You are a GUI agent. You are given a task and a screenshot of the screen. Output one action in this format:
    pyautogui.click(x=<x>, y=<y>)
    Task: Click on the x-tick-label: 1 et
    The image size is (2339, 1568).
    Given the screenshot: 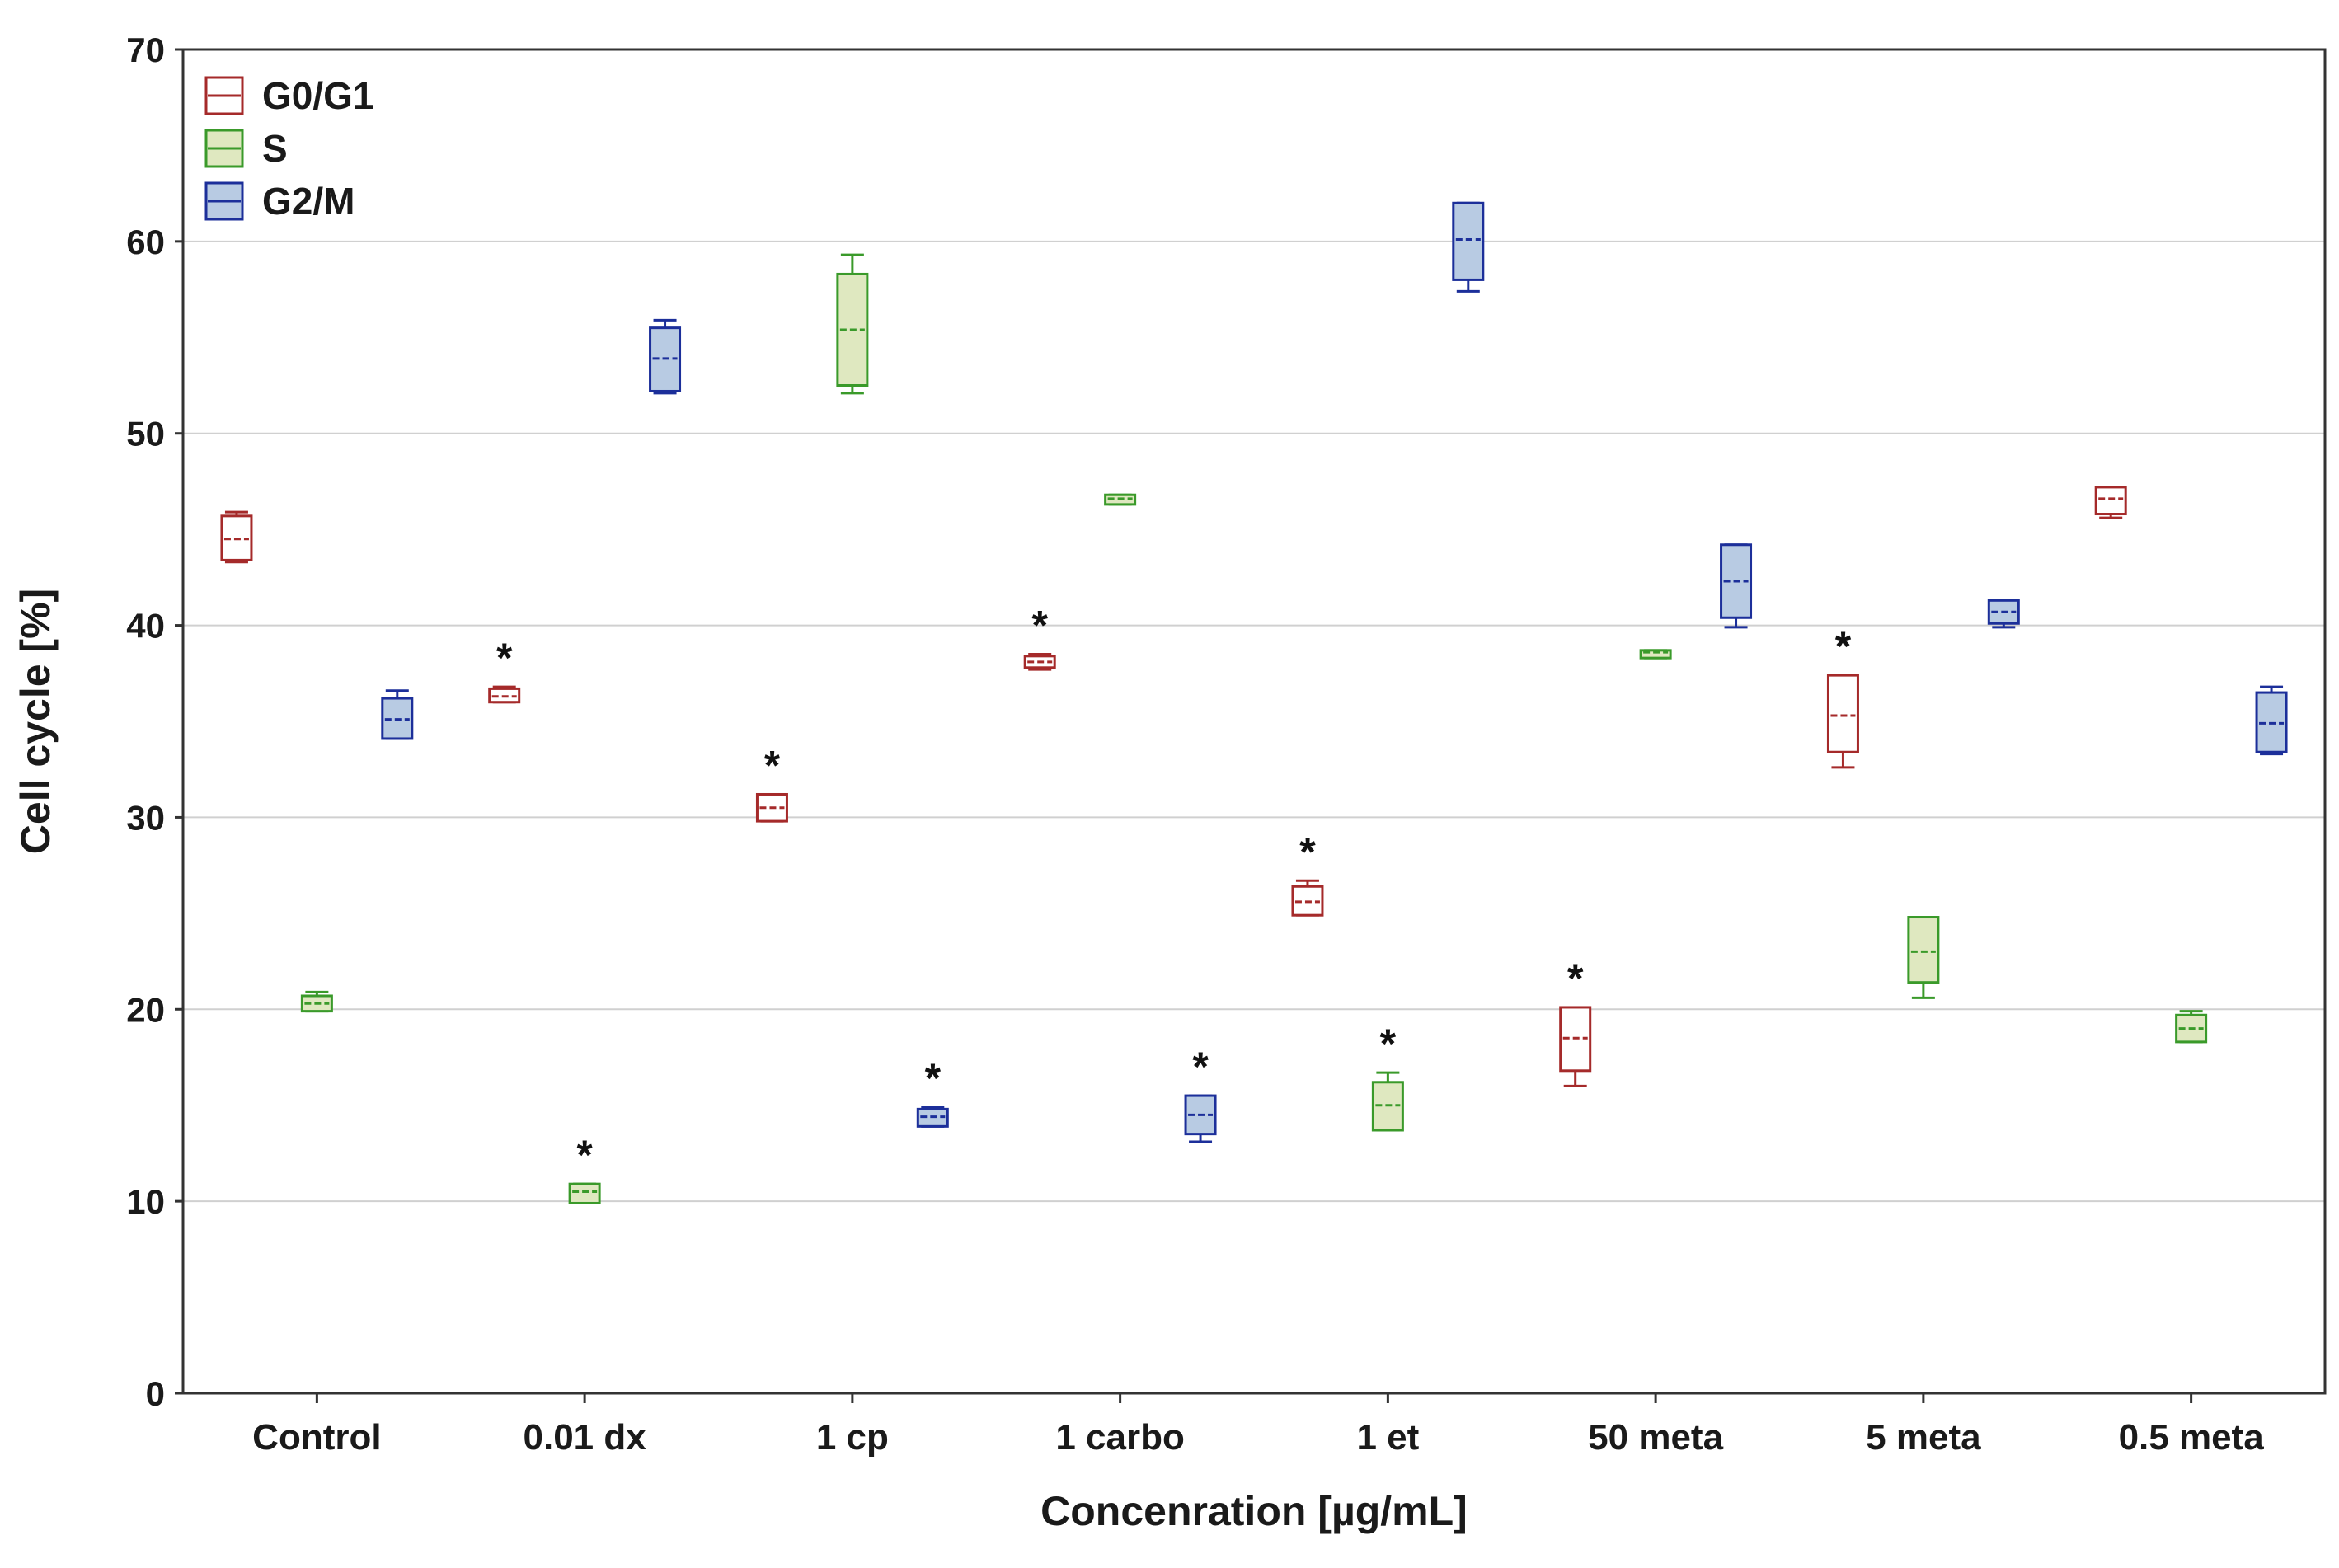 What is the action you would take?
    pyautogui.click(x=1387, y=1437)
    